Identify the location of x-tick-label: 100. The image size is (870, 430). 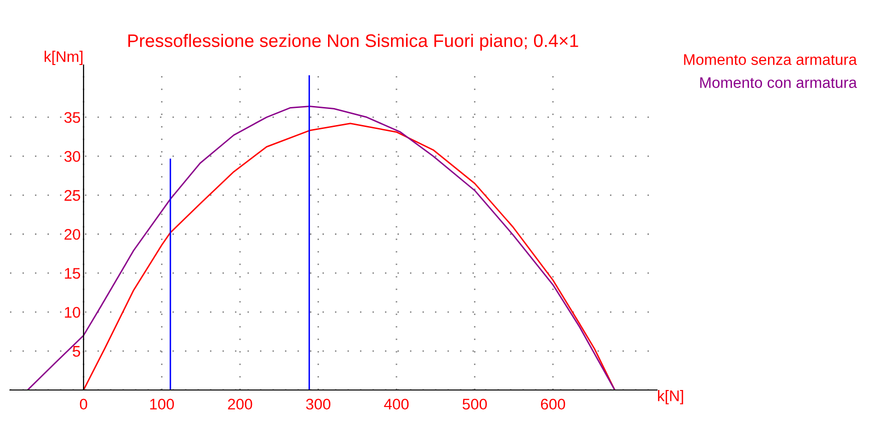
(162, 404).